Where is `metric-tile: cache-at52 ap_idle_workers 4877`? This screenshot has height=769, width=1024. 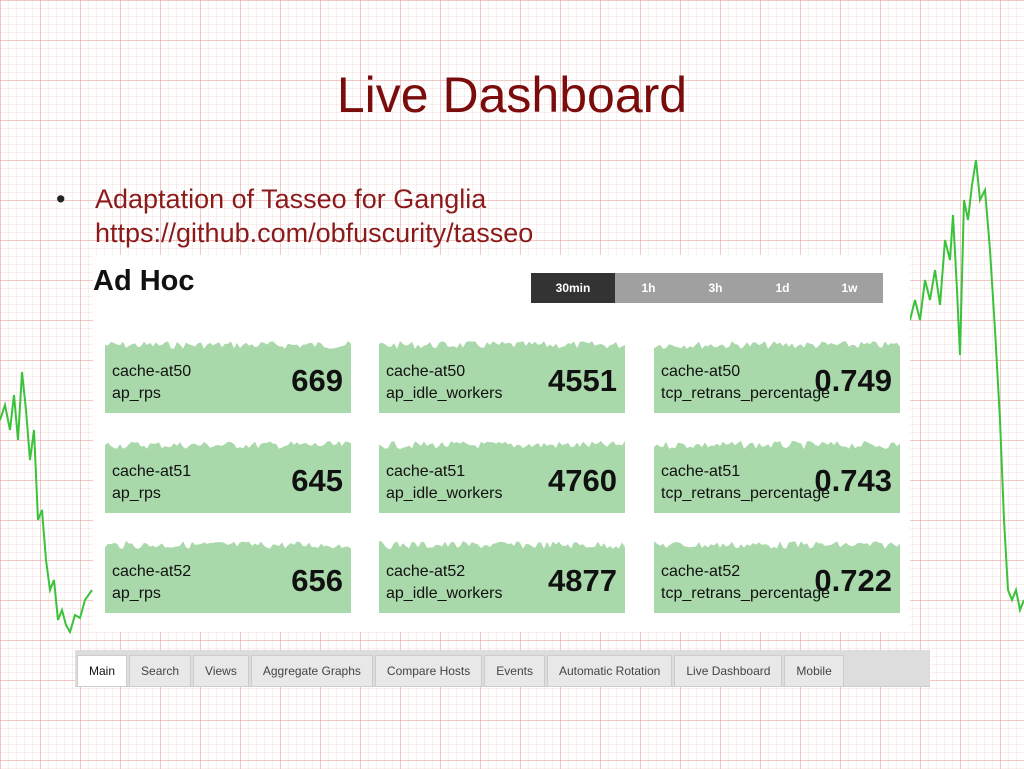 metric-tile: cache-at52 ap_idle_workers 4877 is located at coordinates (502, 577).